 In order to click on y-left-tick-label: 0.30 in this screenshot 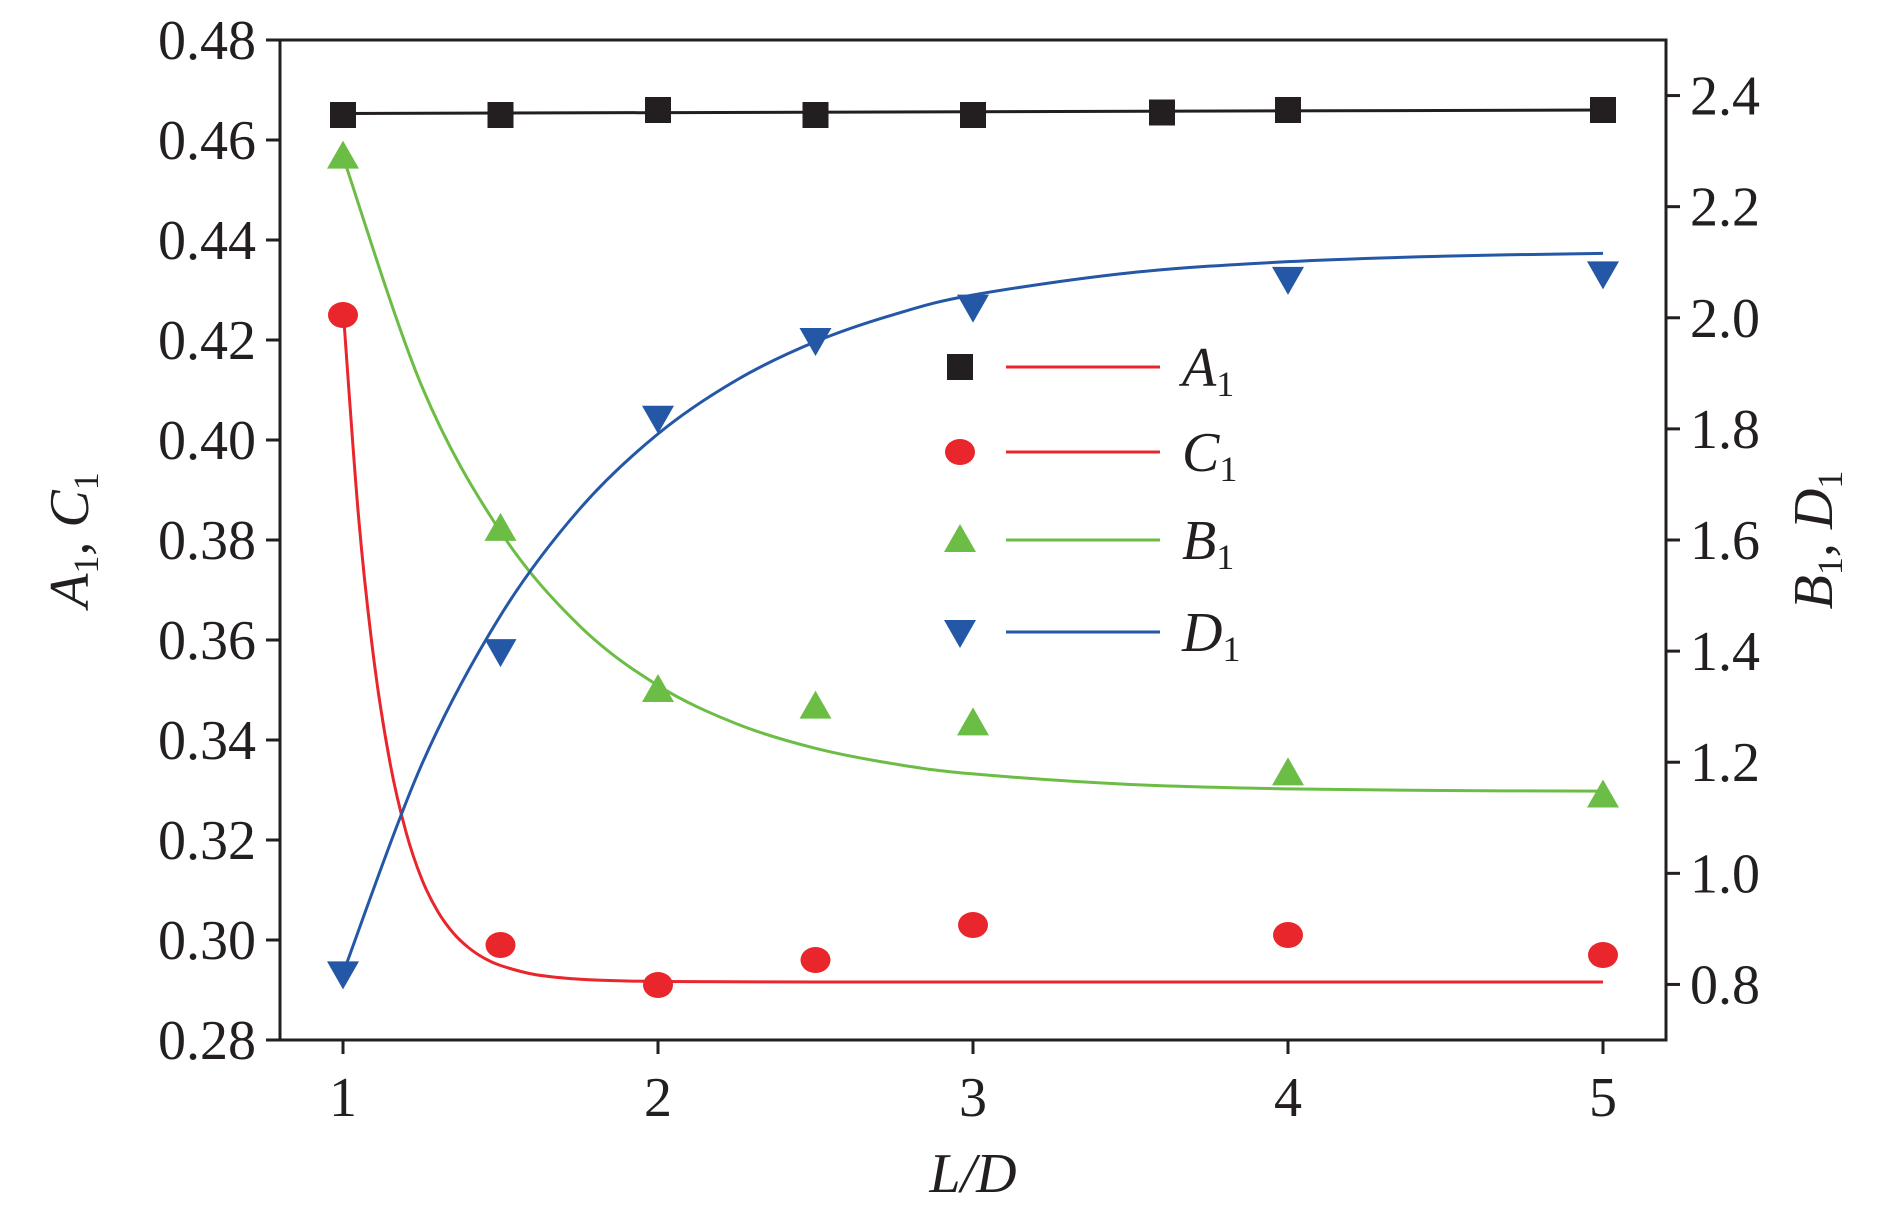, I will do `click(207, 941)`.